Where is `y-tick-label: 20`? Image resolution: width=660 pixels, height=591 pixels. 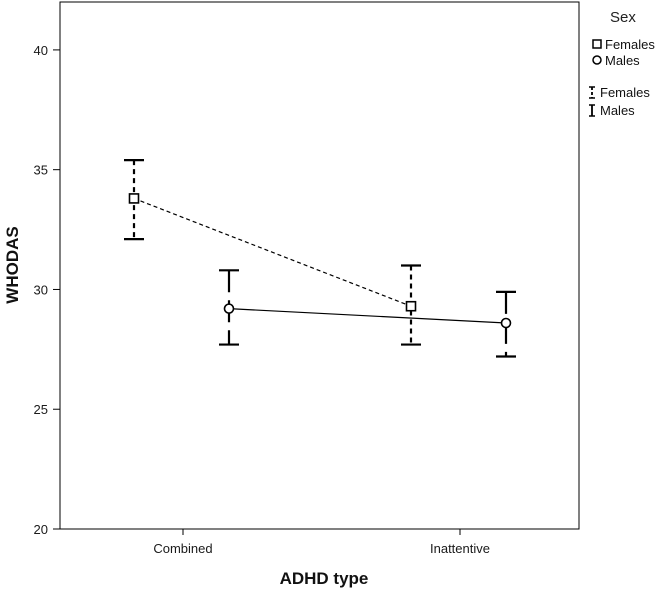 y-tick-label: 20 is located at coordinates (41, 529).